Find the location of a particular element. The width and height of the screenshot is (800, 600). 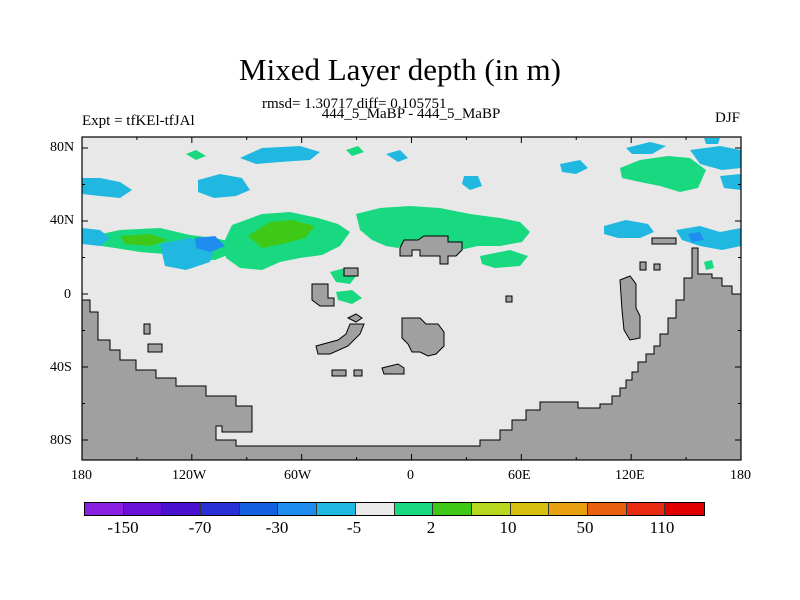

y-tick-label: 40S is located at coordinates (61, 367).